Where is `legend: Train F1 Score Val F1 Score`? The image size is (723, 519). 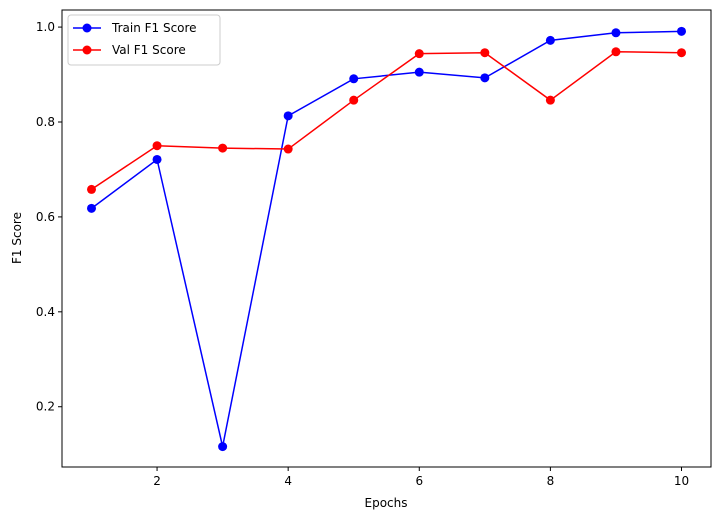 legend: Train F1 Score Val F1 Score is located at coordinates (144, 40).